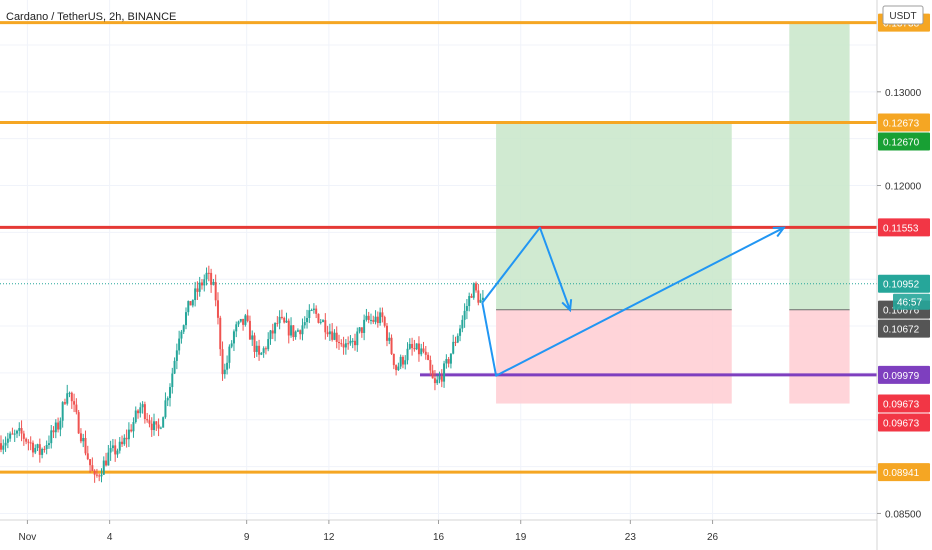 The image size is (932, 550). Describe the element at coordinates (526, 268) in the screenshot. I see `arrow-down-to-entry` at that location.